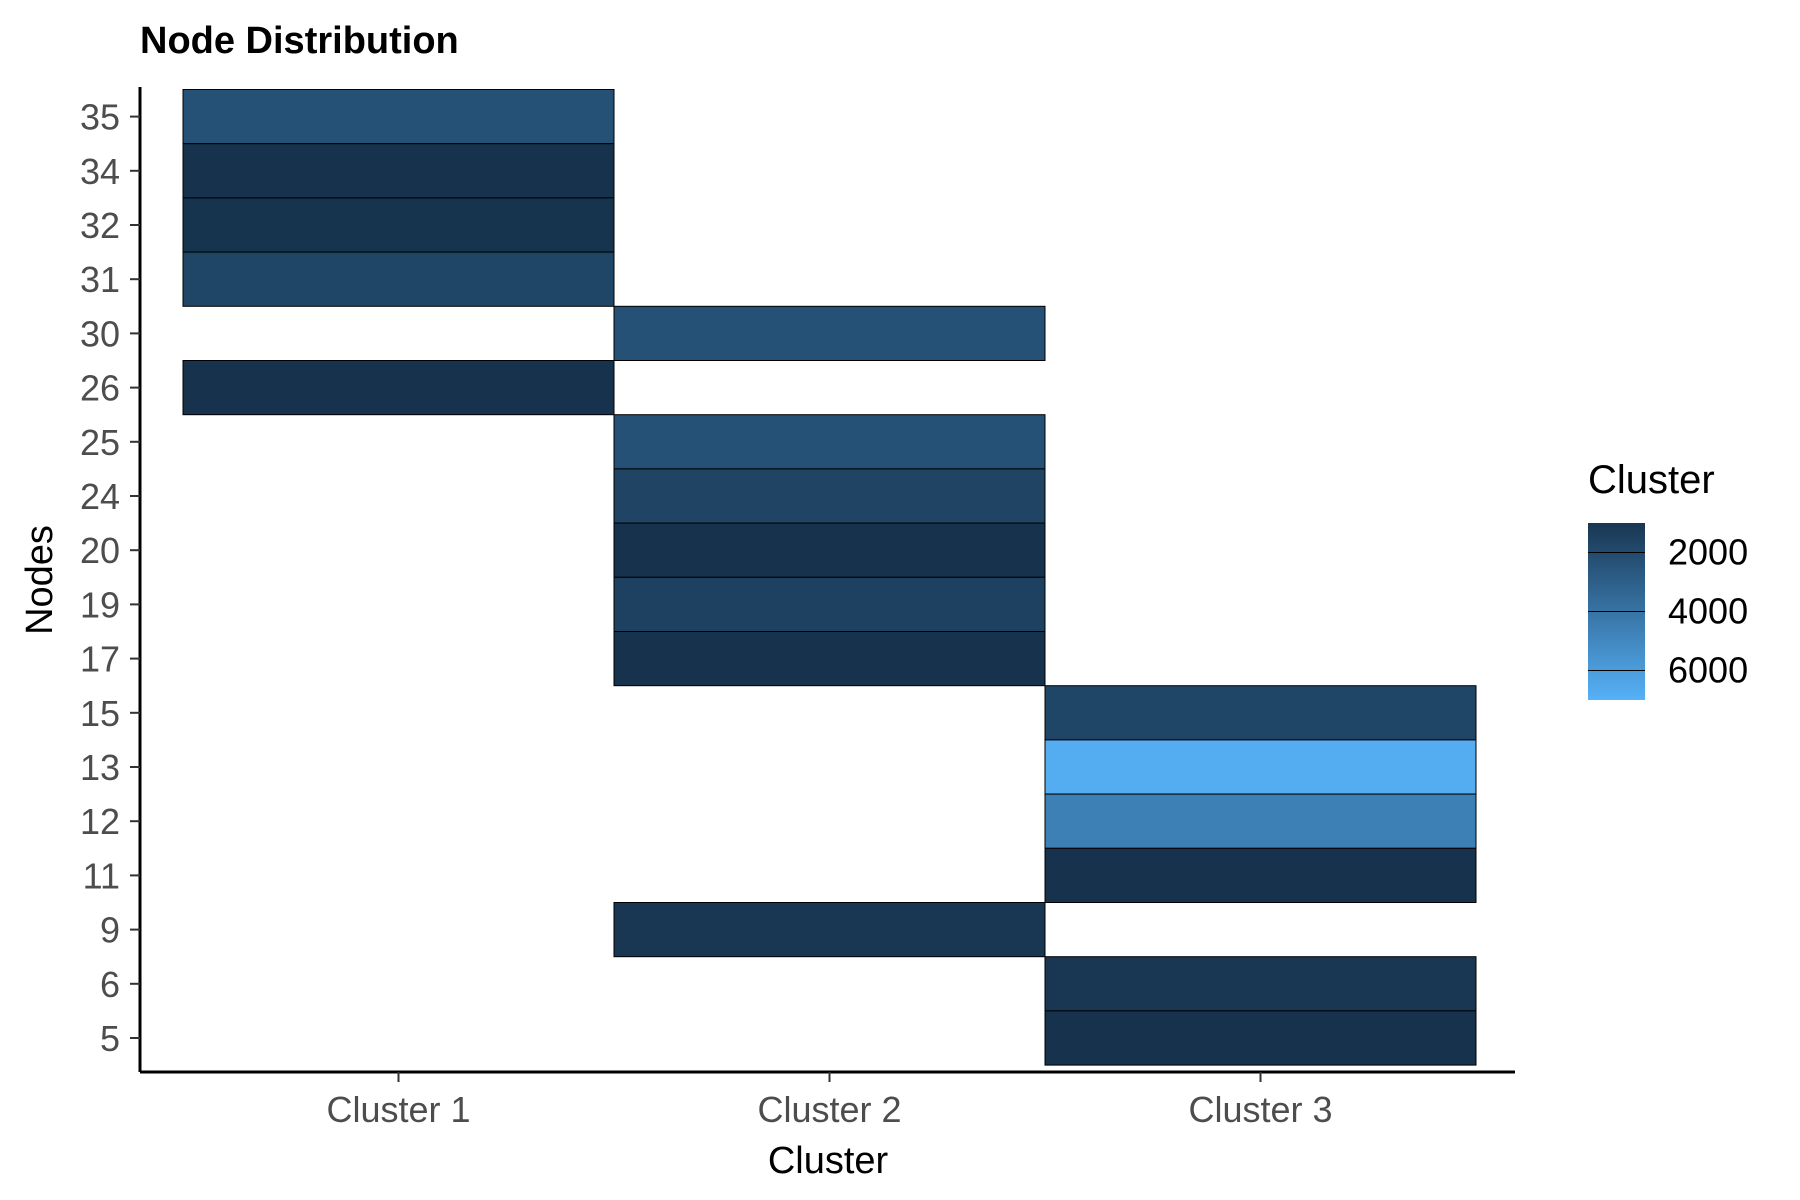  I want to click on y-tick-label: 34, so click(100, 171).